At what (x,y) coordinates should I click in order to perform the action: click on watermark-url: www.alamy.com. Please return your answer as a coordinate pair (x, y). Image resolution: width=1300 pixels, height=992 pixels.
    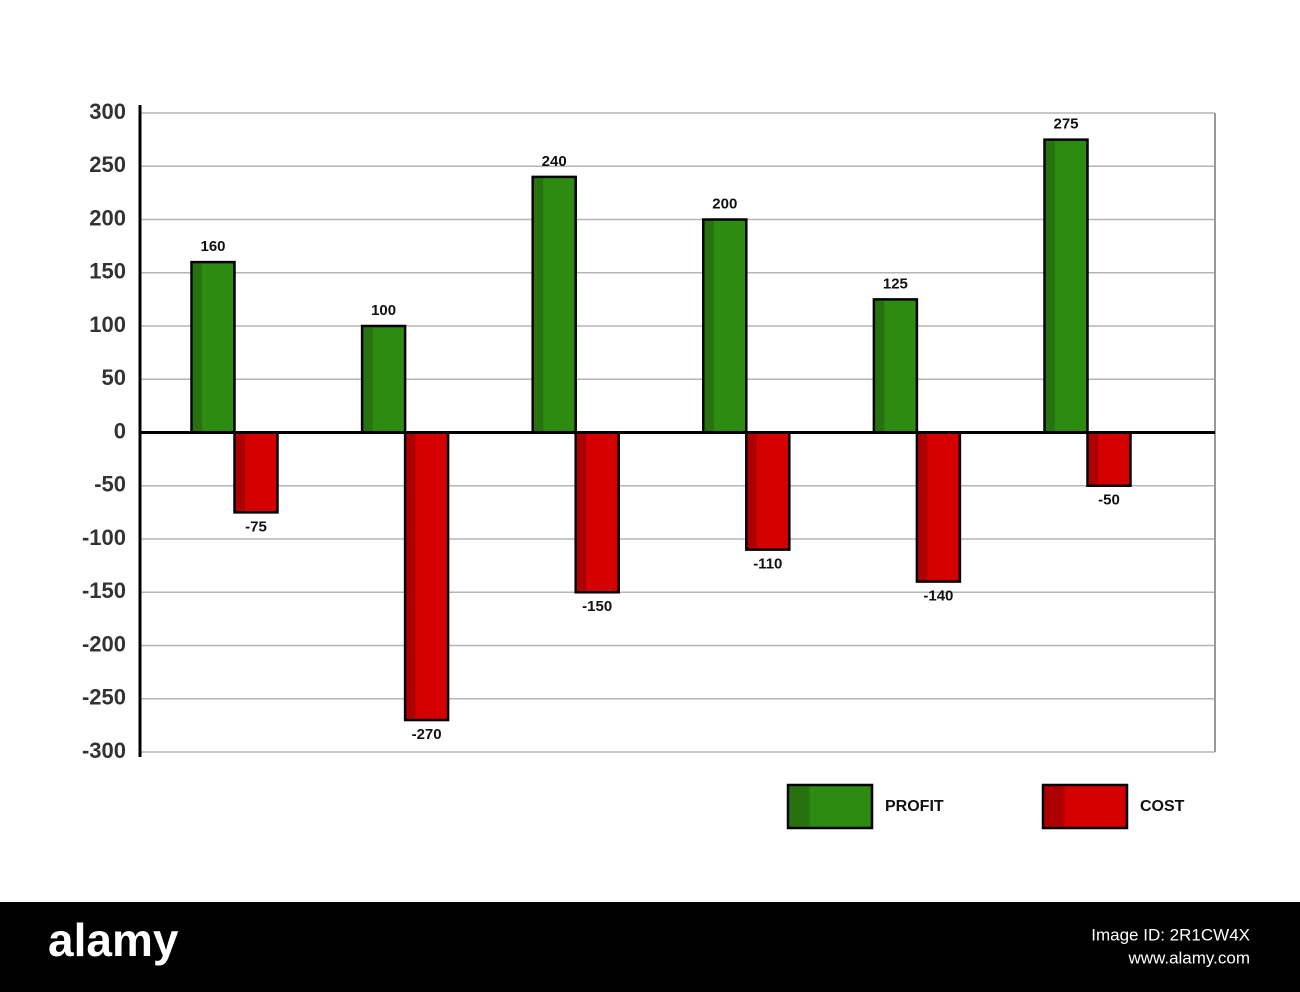
    Looking at the image, I should click on (1188, 957).